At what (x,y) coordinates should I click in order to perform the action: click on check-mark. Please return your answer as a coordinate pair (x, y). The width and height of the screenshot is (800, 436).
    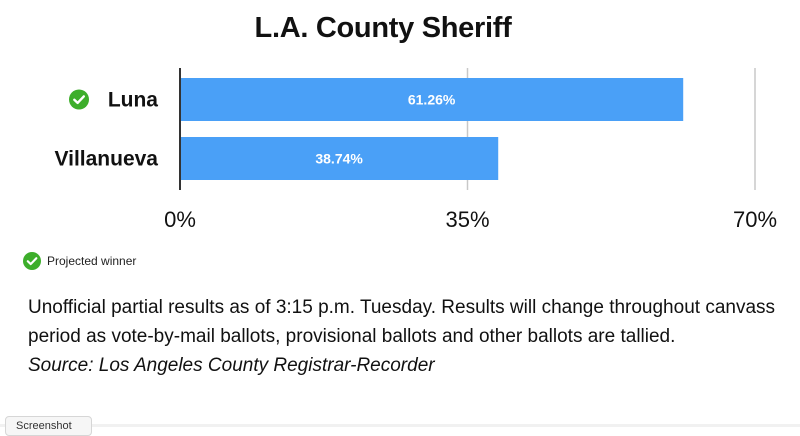
    Looking at the image, I should click on (79, 100).